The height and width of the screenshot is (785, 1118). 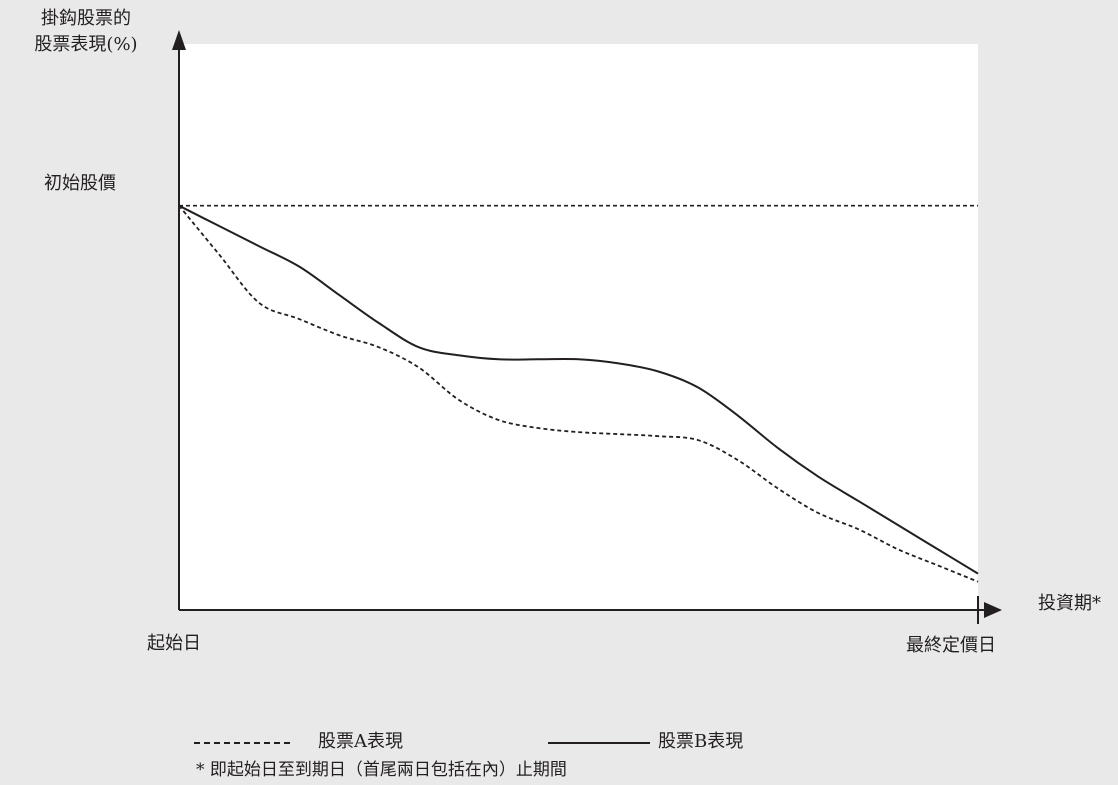 What do you see at coordinates (381, 770) in the screenshot?
I see `footnote: * 即起始日至到期日（首尾兩日包括在內）止期間` at bounding box center [381, 770].